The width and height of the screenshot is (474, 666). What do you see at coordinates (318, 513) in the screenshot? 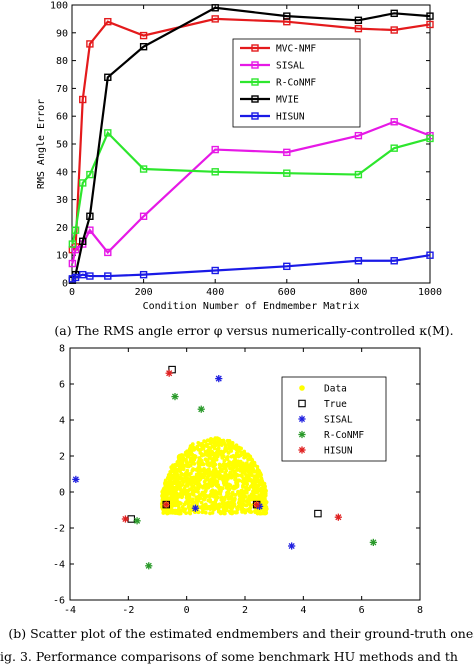
I see `chartB-point-true` at bounding box center [318, 513].